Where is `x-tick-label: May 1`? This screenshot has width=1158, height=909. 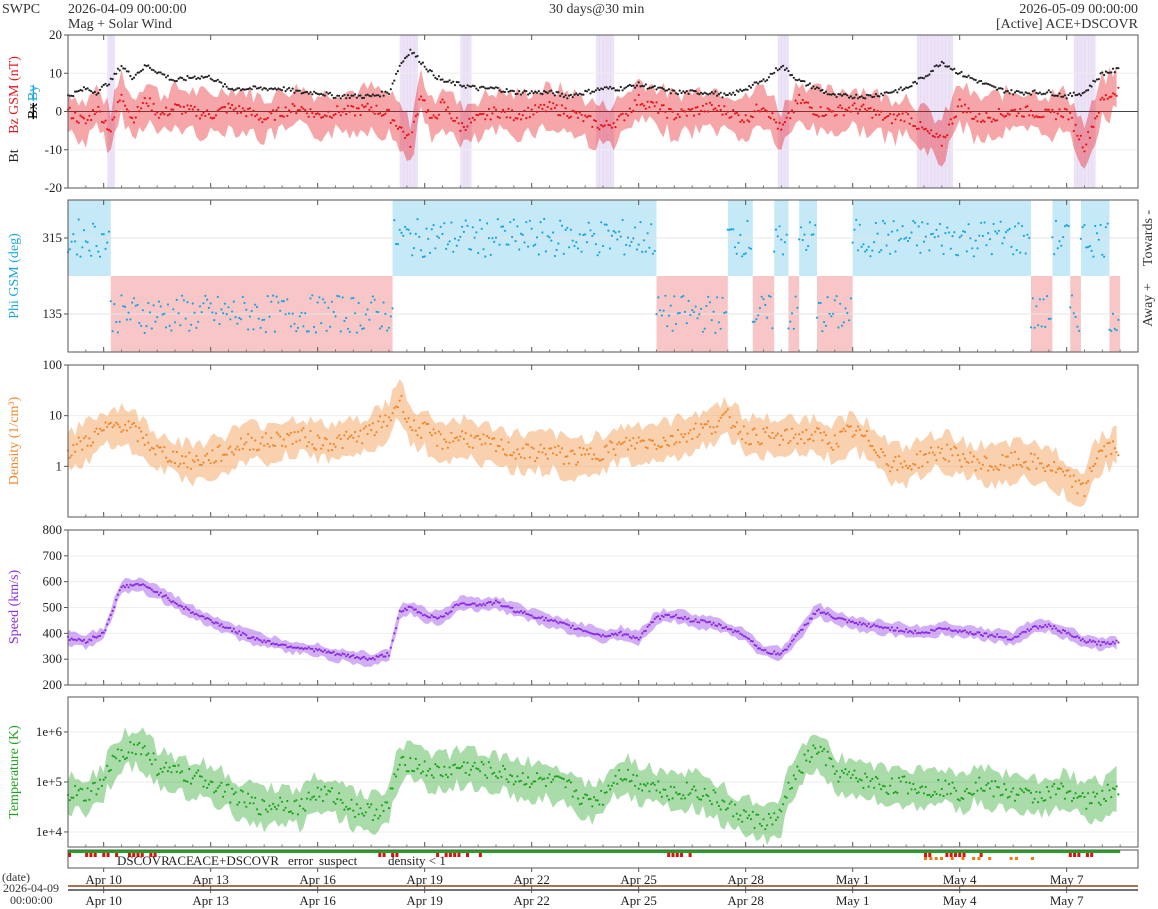 x-tick-label: May 1 is located at coordinates (853, 879).